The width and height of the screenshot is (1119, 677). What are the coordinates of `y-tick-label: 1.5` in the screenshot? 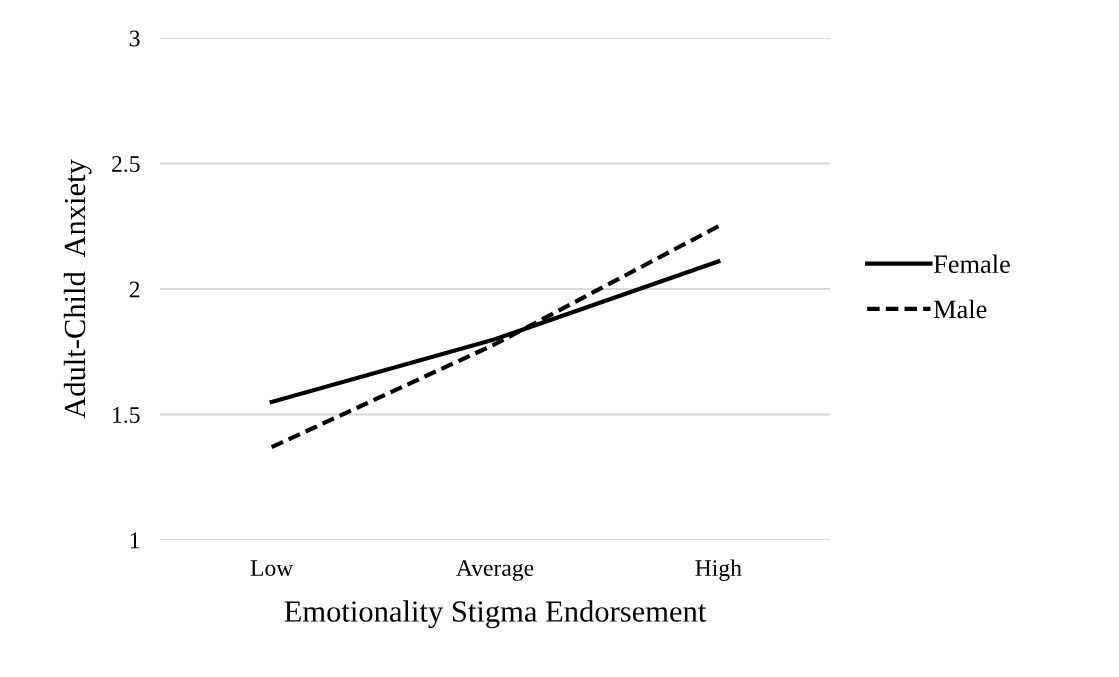 It's located at (126, 415).